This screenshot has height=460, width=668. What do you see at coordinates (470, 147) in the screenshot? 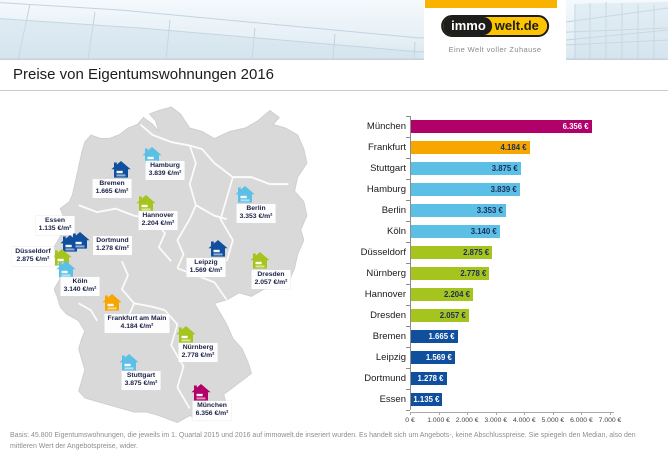
I see `bar: 4.184 €` at bounding box center [470, 147].